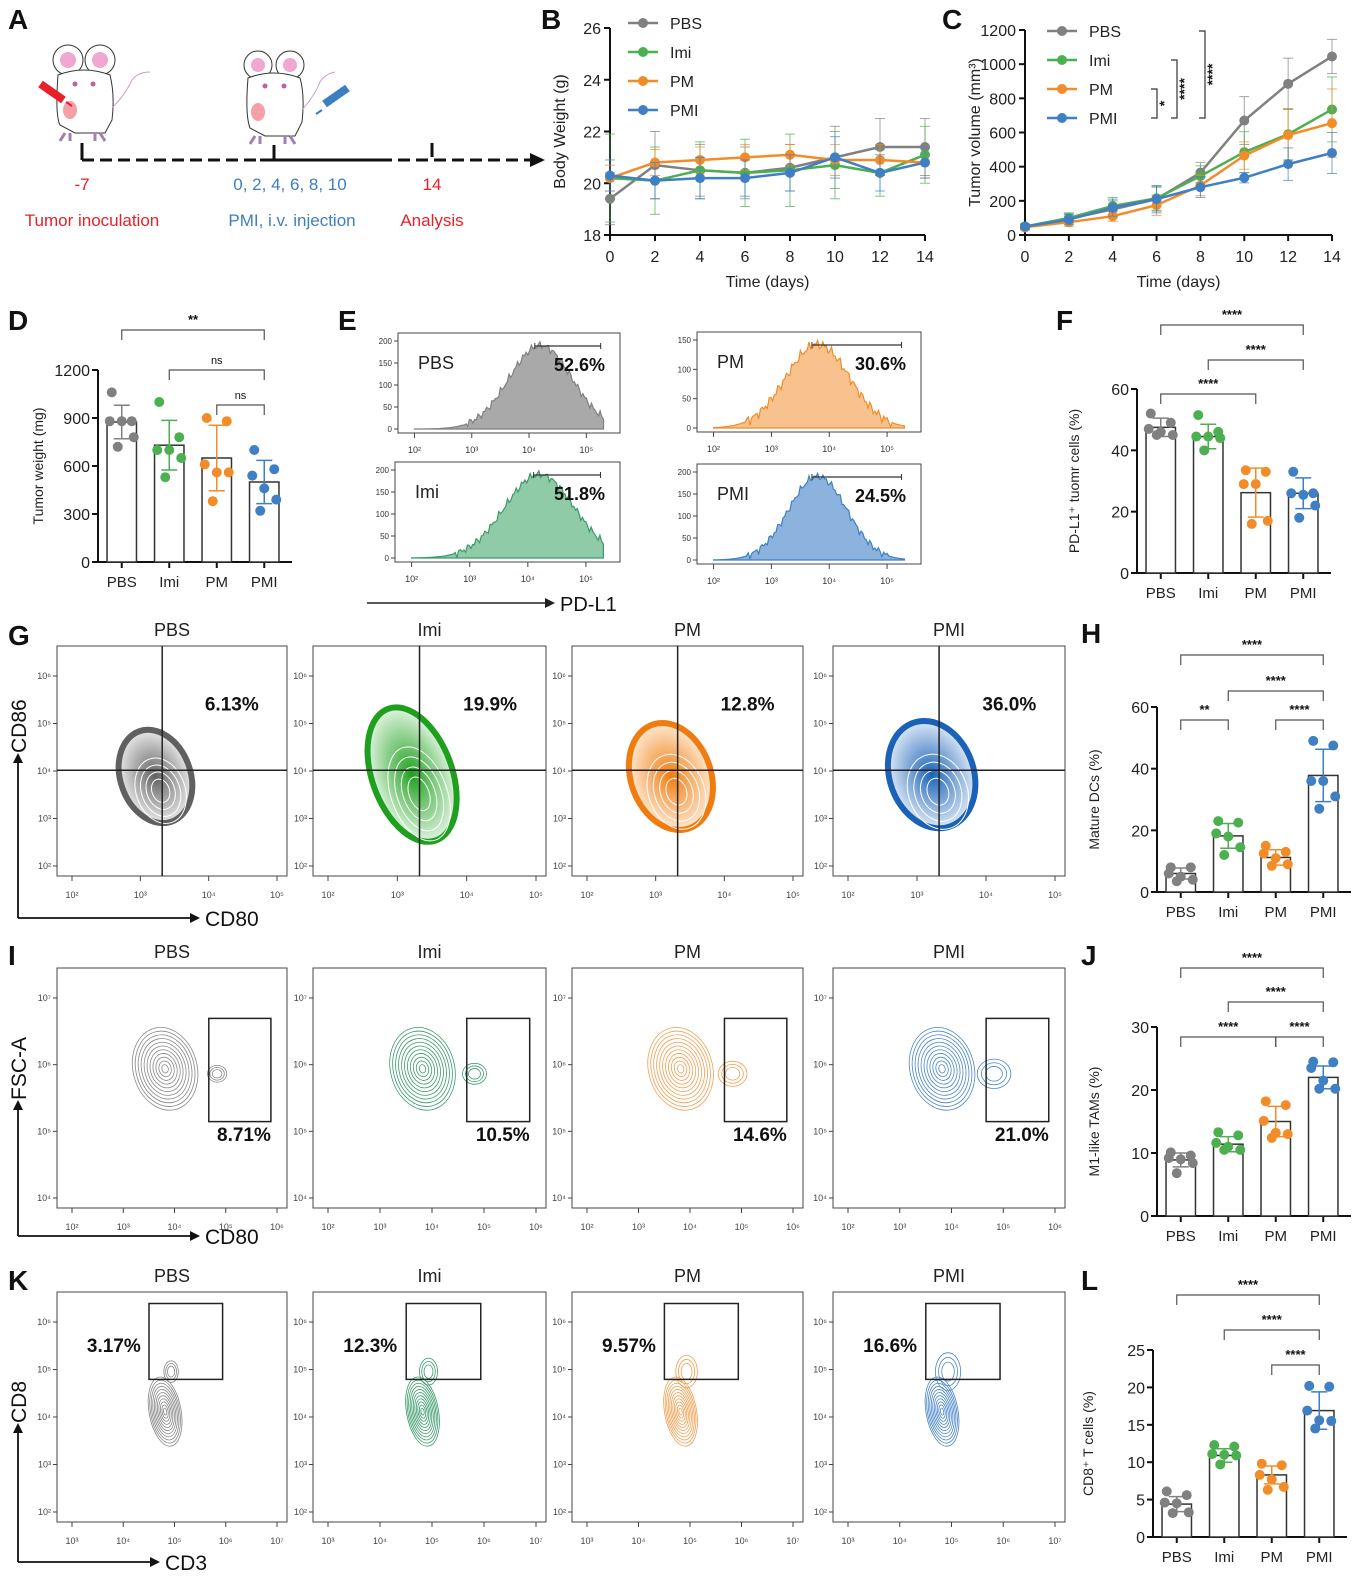  I want to click on y-axis-label: Tumor volume (mm³), so click(975, 132).